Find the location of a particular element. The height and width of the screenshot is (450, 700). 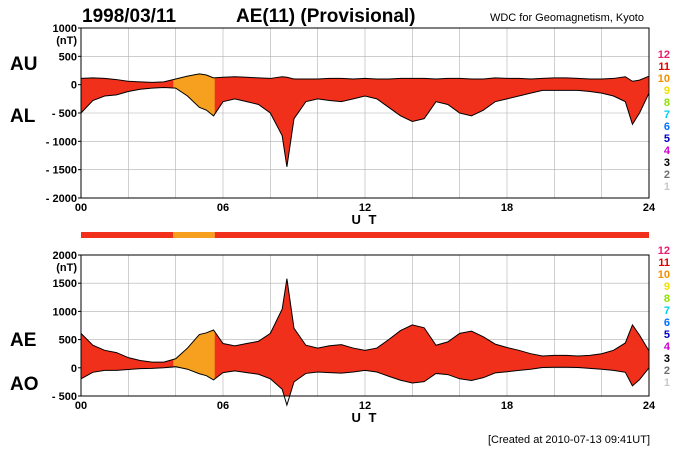

ae-ao-x-ticks: 00 06 12 18 24 is located at coordinates (365, 406).